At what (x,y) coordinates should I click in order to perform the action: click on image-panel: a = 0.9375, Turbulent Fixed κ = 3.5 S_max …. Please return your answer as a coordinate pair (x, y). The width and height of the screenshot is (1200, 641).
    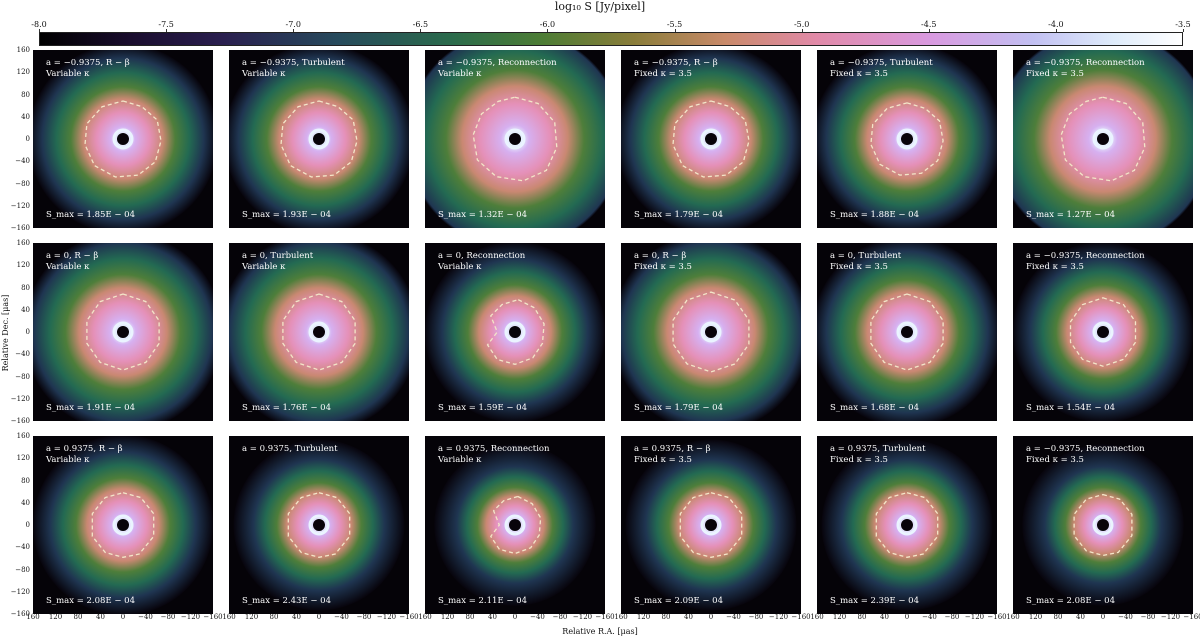
    Looking at the image, I should click on (907, 525).